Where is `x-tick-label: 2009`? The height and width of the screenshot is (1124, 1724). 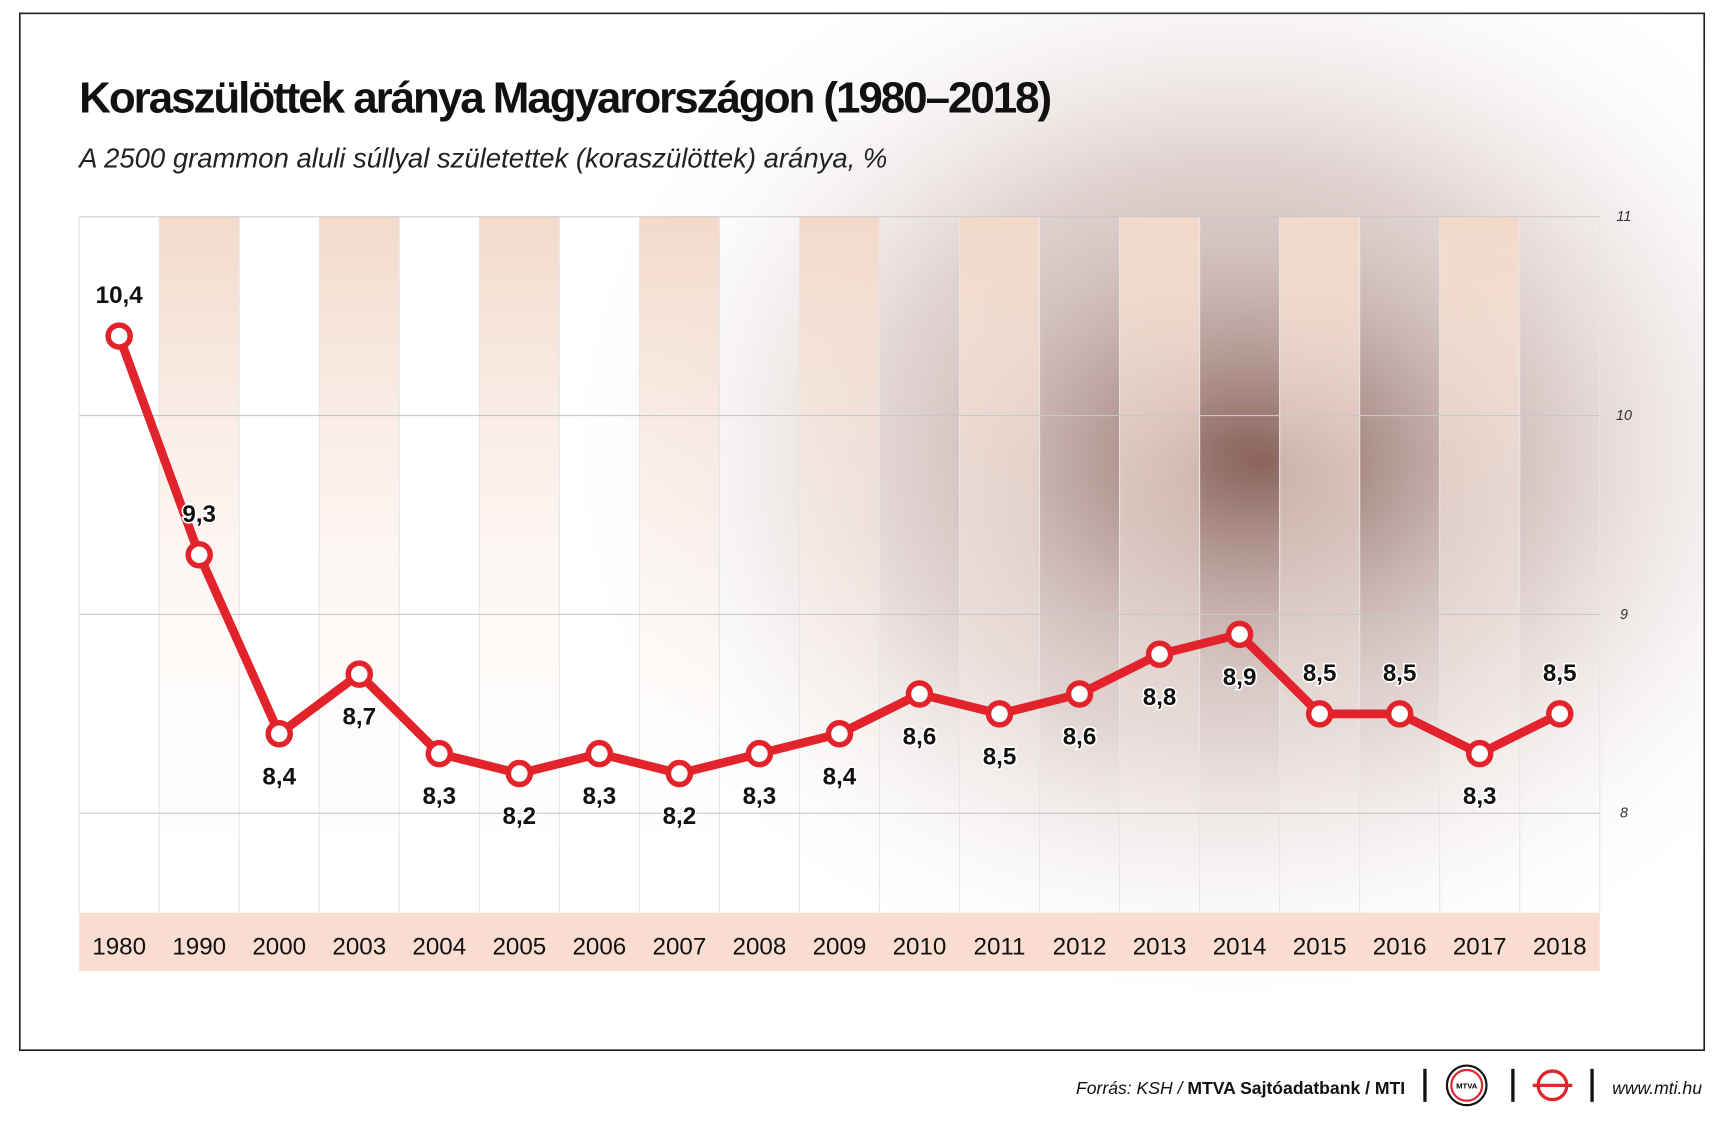
x-tick-label: 2009 is located at coordinates (840, 947).